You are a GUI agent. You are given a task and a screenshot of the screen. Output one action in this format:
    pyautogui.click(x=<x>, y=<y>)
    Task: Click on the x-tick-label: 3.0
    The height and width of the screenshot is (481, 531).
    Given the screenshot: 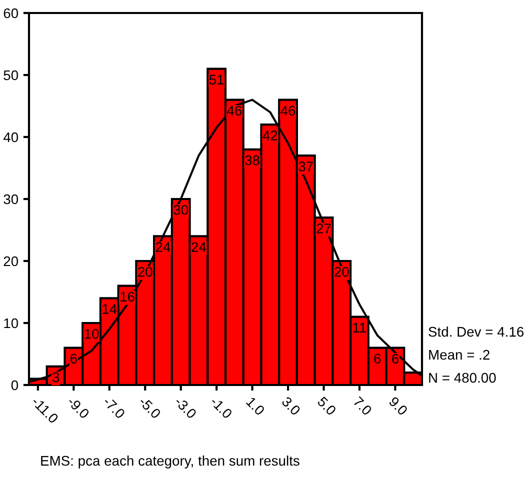 What is the action you would take?
    pyautogui.click(x=291, y=406)
    